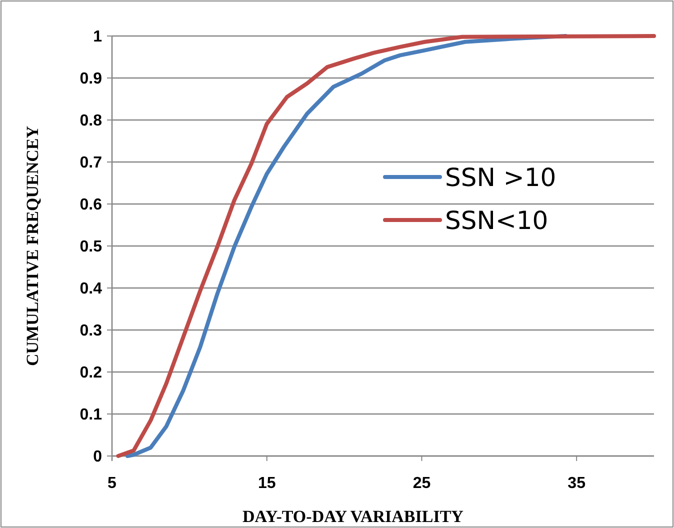 The width and height of the screenshot is (674, 528). What do you see at coordinates (32, 246) in the screenshot?
I see `y-axis-title: CUMULATIVE FREQUENCEY` at bounding box center [32, 246].